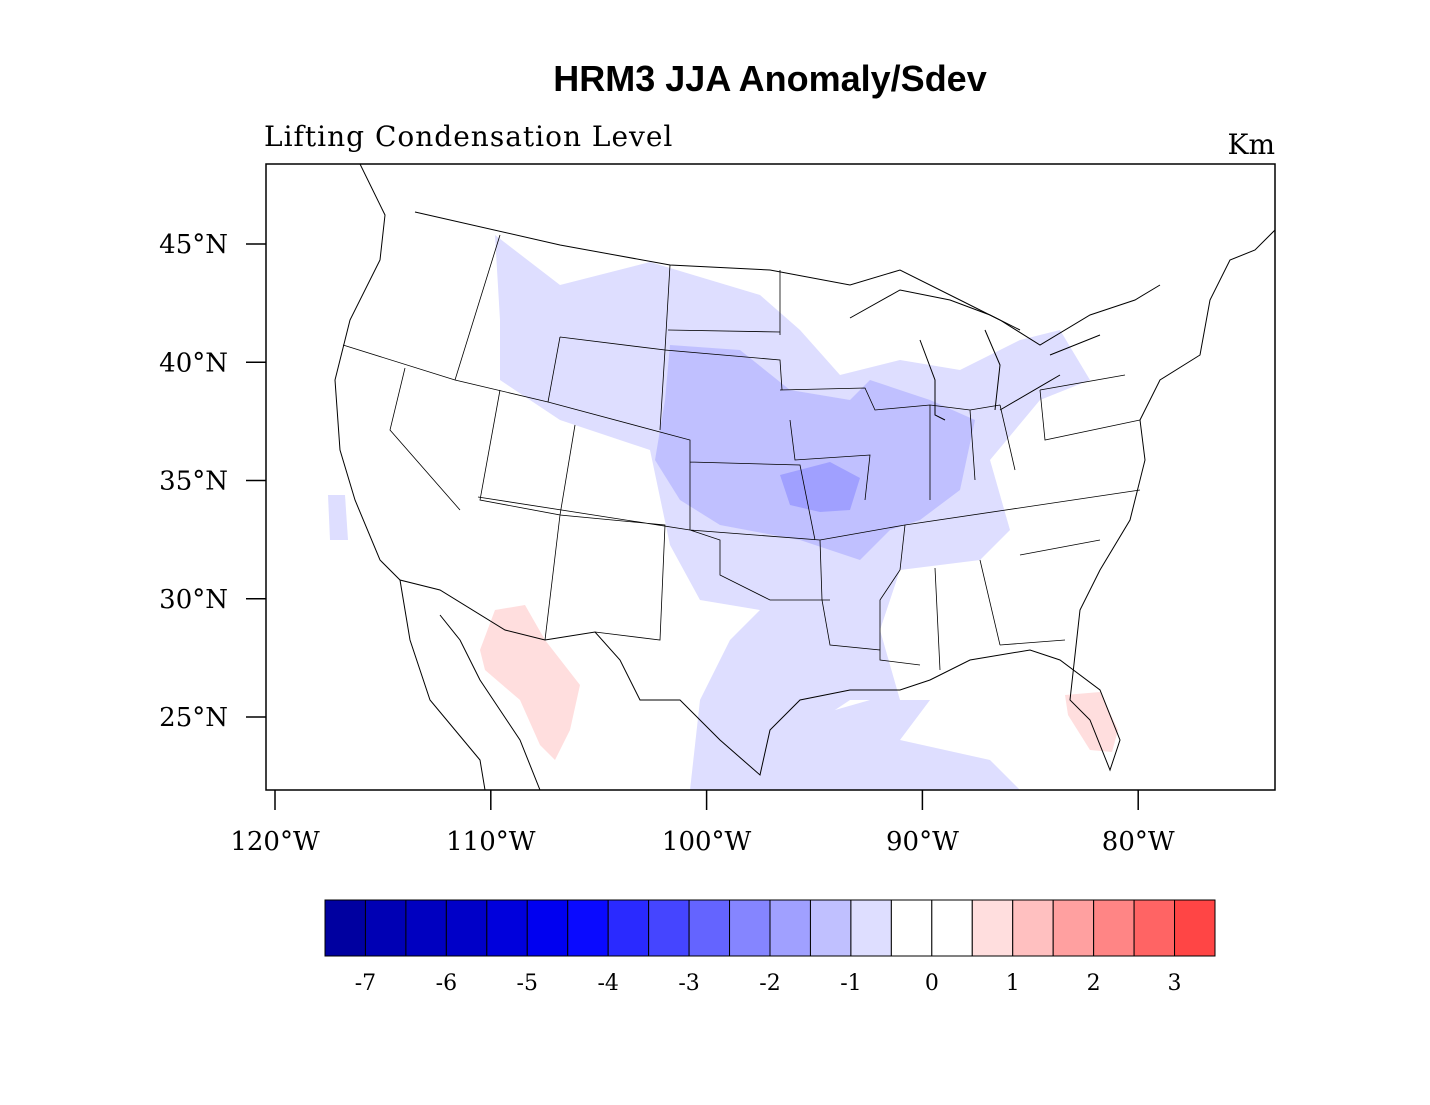 This screenshot has height=1105, width=1430. Describe the element at coordinates (1175, 983) in the screenshot. I see `colorbar-label: 3` at that location.